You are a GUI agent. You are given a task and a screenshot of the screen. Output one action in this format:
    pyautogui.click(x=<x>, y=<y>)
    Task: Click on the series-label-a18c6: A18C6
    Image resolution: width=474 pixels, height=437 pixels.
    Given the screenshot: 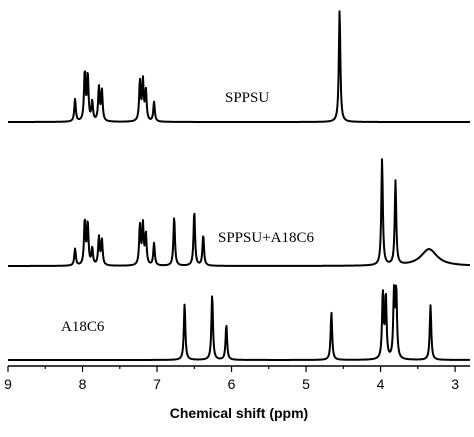 What is the action you would take?
    pyautogui.click(x=83, y=327)
    